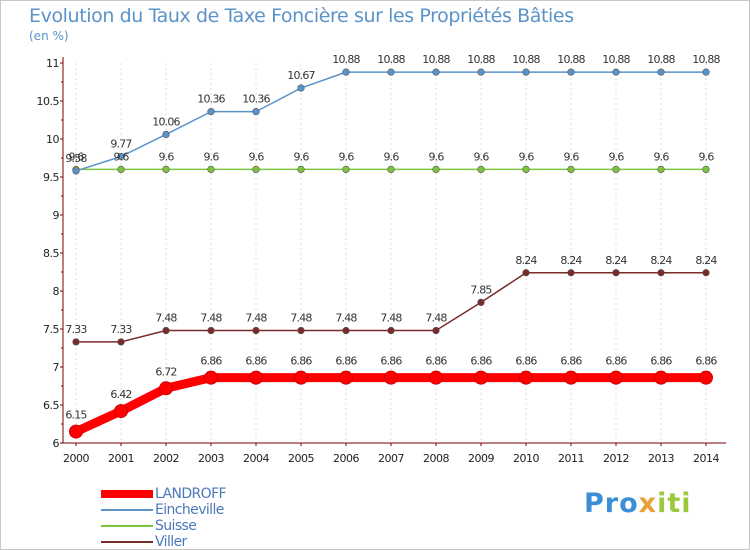  What do you see at coordinates (706, 377) in the screenshot?
I see `data-point-landroff-2014` at bounding box center [706, 377].